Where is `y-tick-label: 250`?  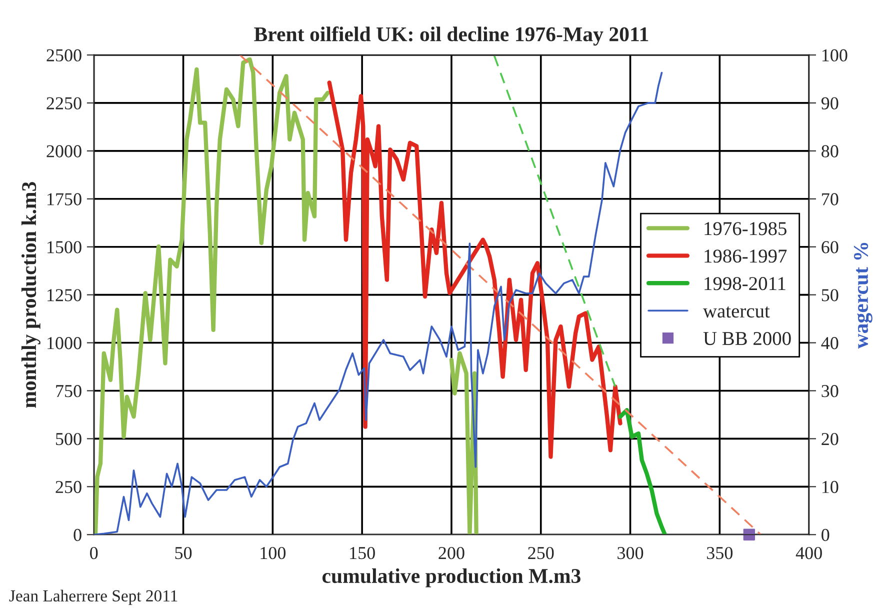
y-tick-label: 250 is located at coordinates (69, 487).